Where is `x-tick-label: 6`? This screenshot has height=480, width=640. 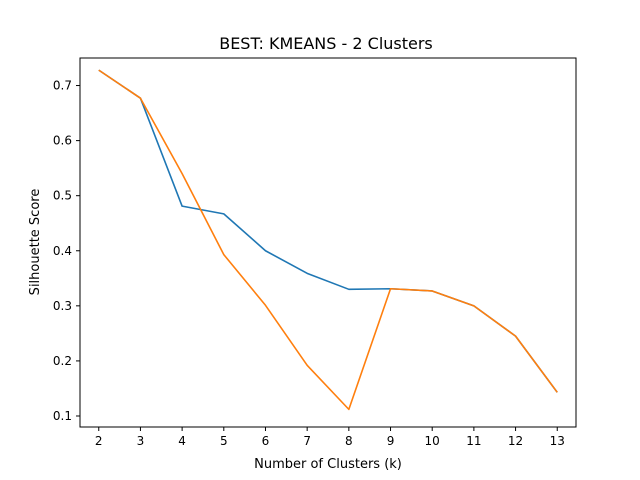 x-tick-label: 6 is located at coordinates (266, 441).